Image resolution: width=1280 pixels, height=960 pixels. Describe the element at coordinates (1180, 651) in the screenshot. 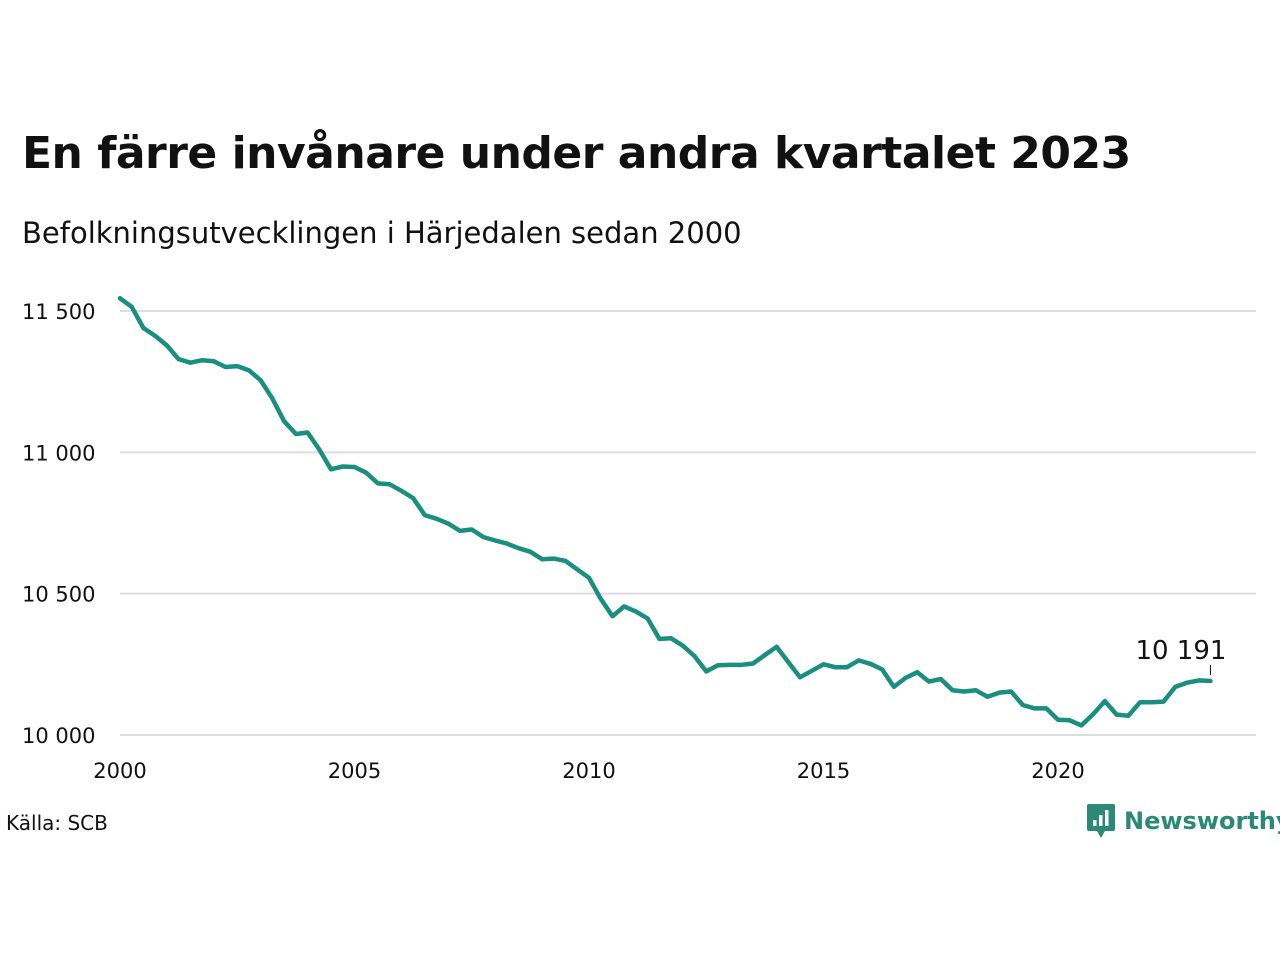

I see `last-value-label: 10 191` at that location.